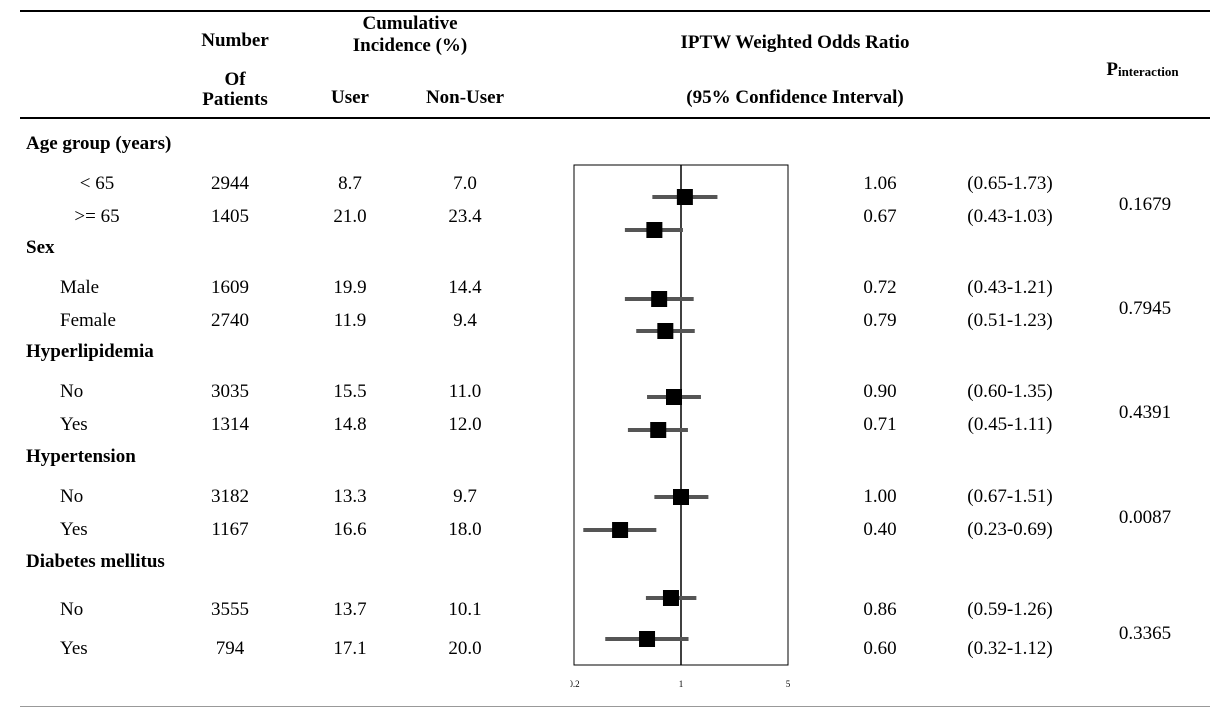  I want to click on group-label: Sex, so click(40, 247).